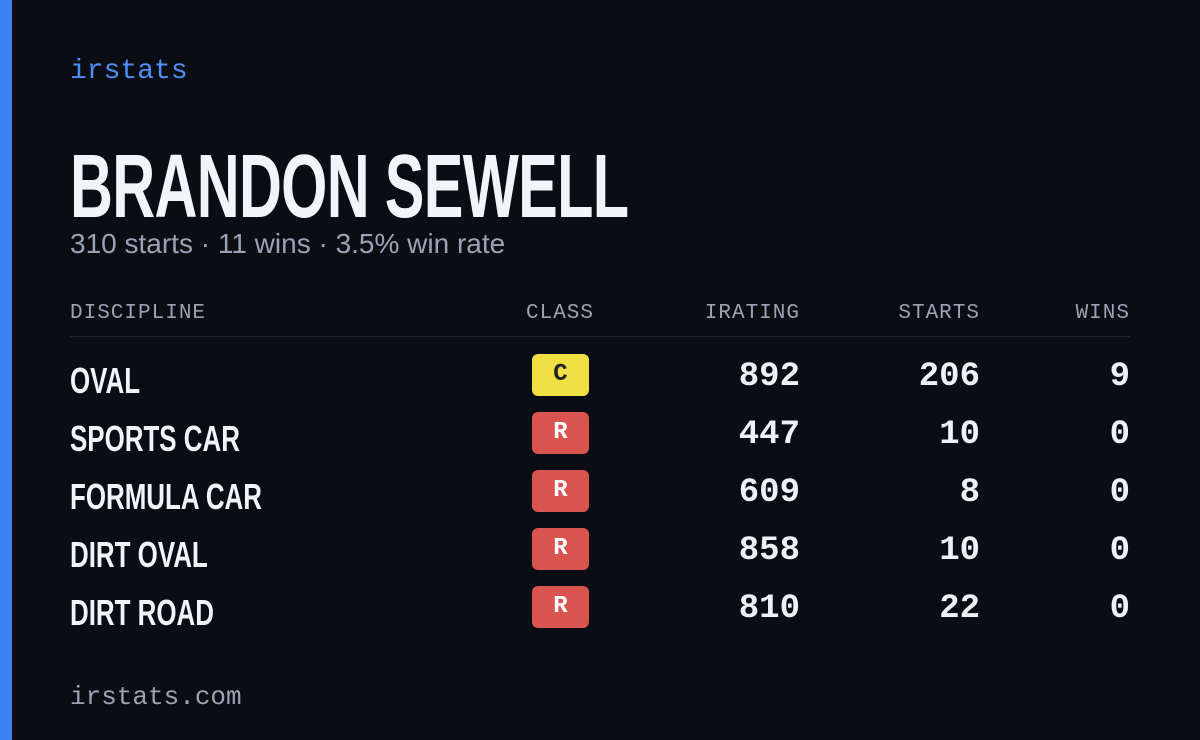 This screenshot has height=740, width=1200. Describe the element at coordinates (949, 377) in the screenshot. I see `starts: 206` at that location.